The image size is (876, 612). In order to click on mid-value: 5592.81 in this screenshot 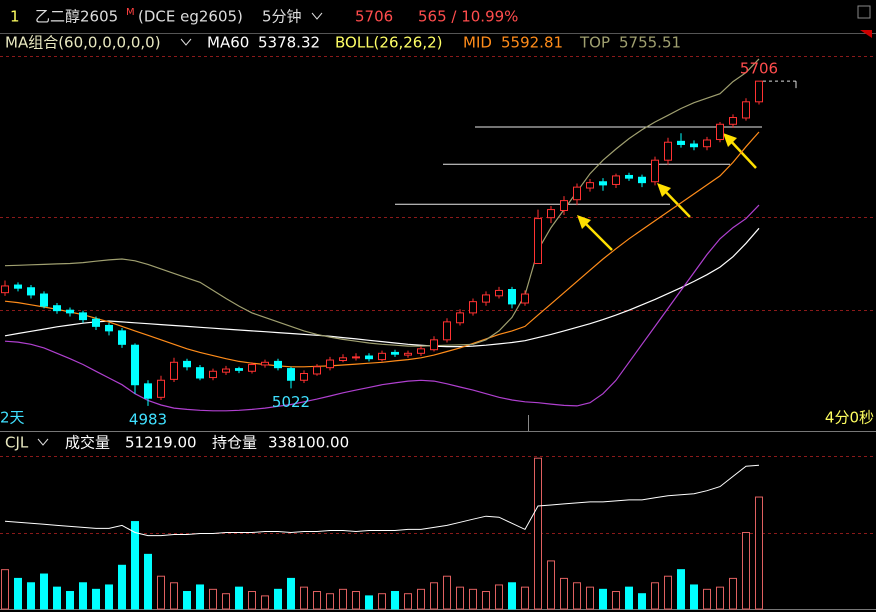, I will do `click(532, 43)`.